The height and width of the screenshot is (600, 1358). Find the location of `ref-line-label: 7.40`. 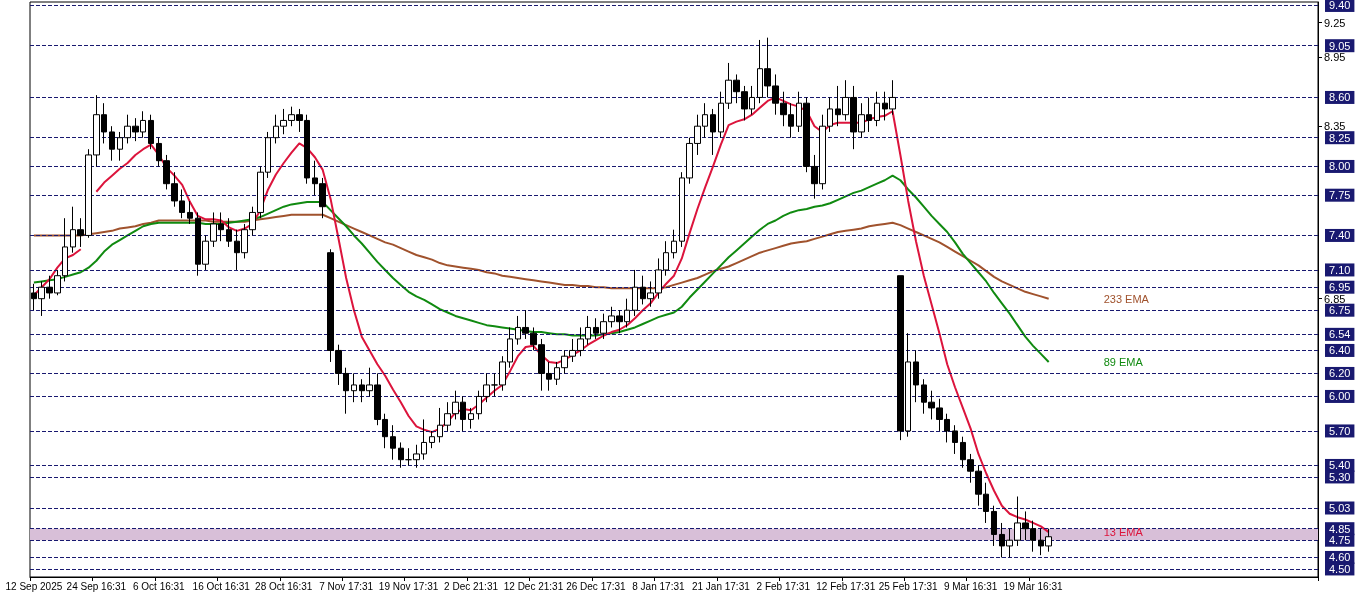

ref-line-label: 7.40 is located at coordinates (1340, 235).